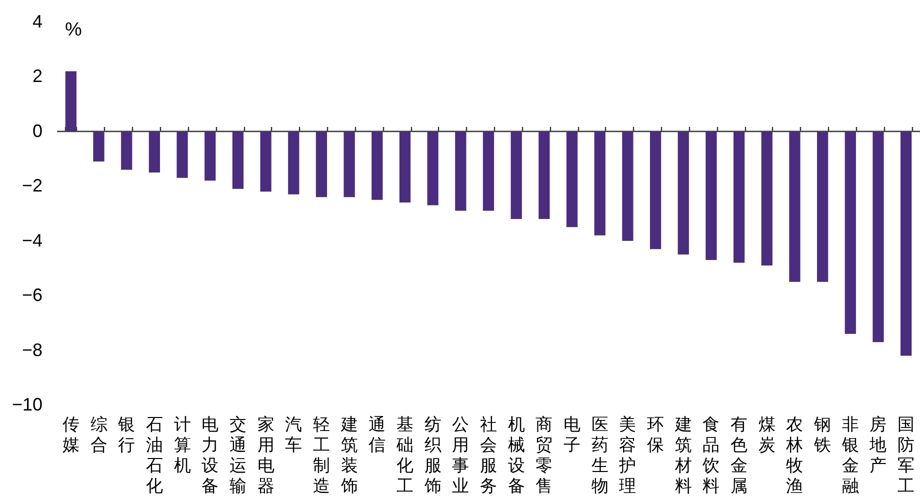  I want to click on x-tick-label: 国防军工, so click(906, 455).